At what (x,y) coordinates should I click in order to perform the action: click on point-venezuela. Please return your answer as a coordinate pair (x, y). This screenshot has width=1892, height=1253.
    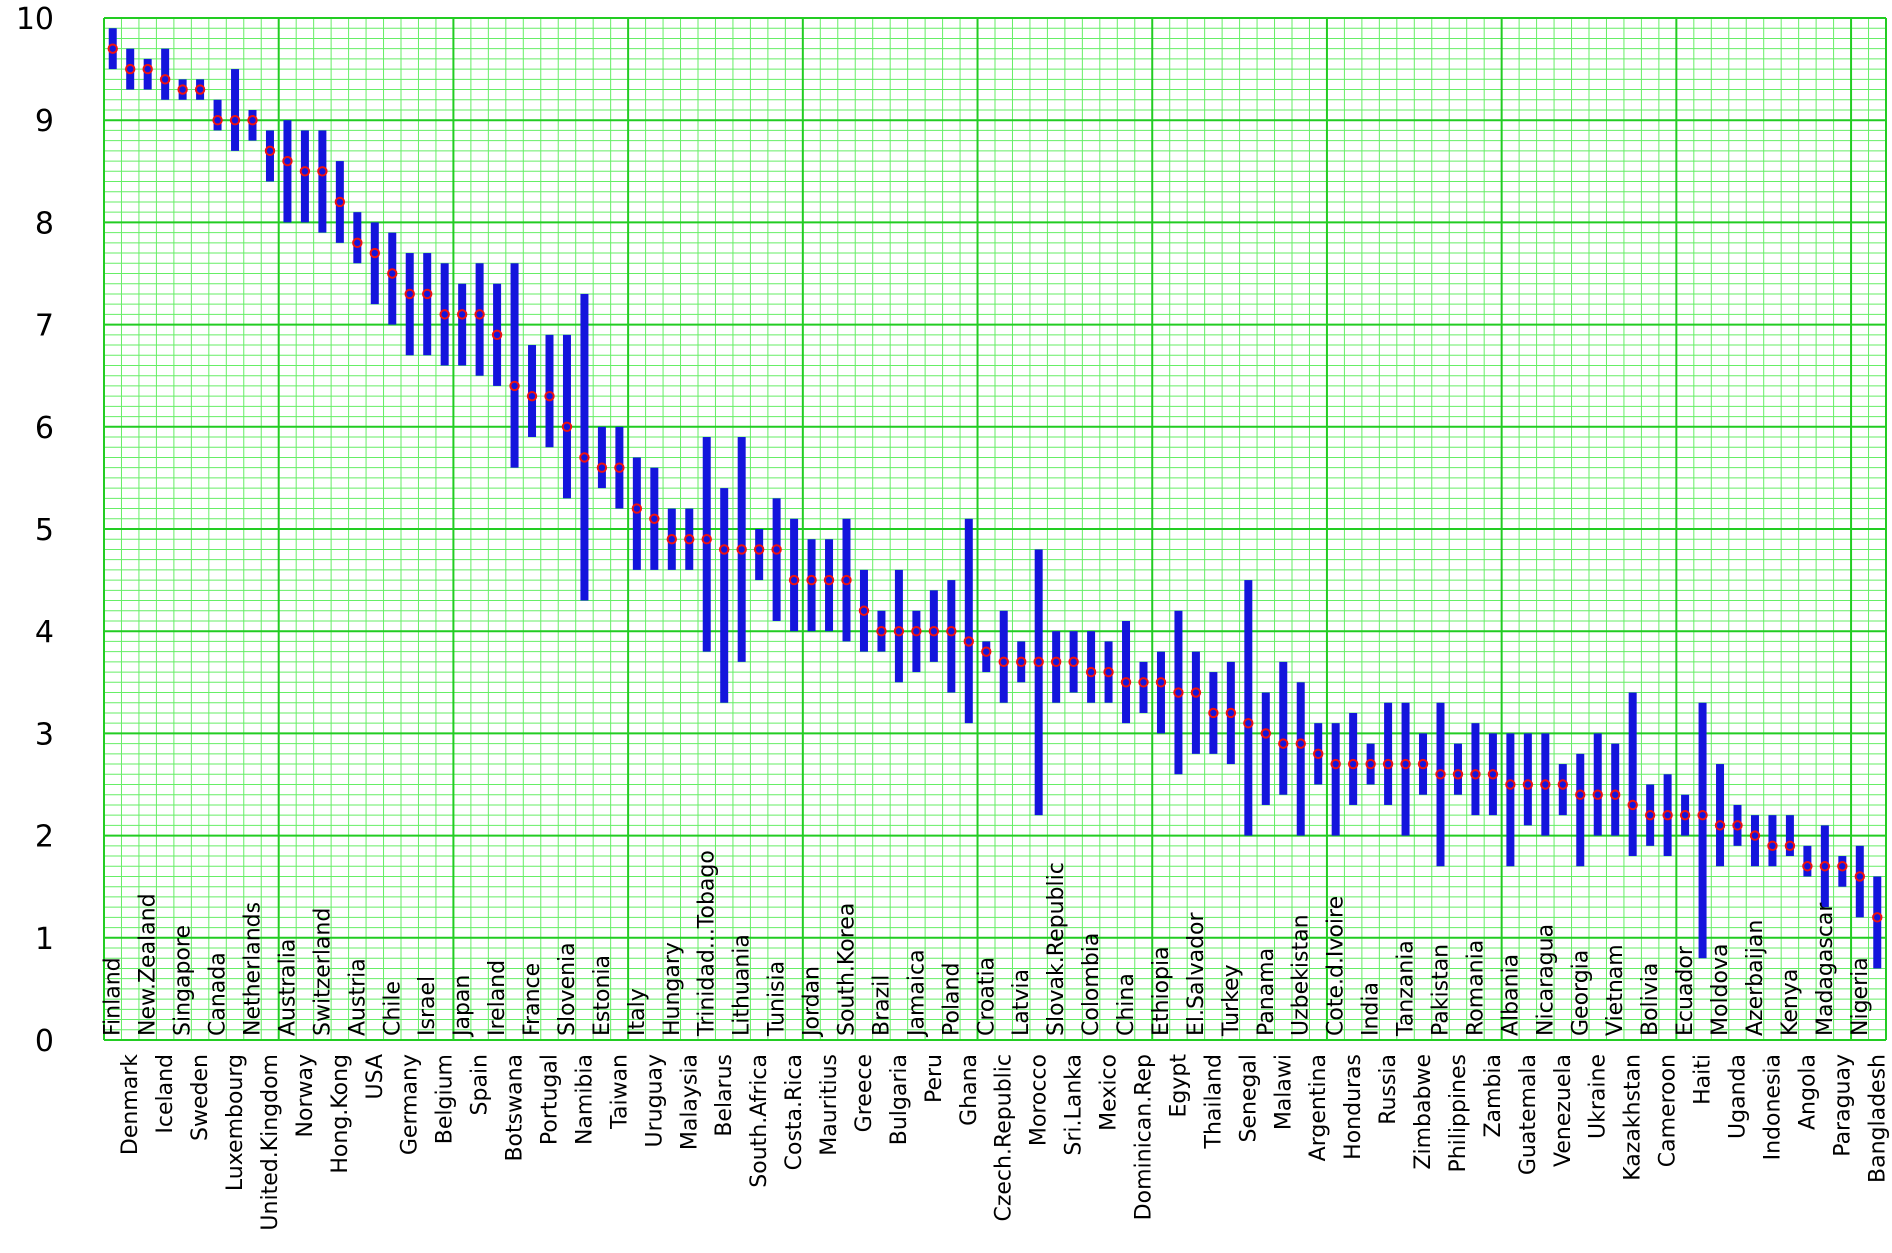
    Looking at the image, I should click on (1562, 784).